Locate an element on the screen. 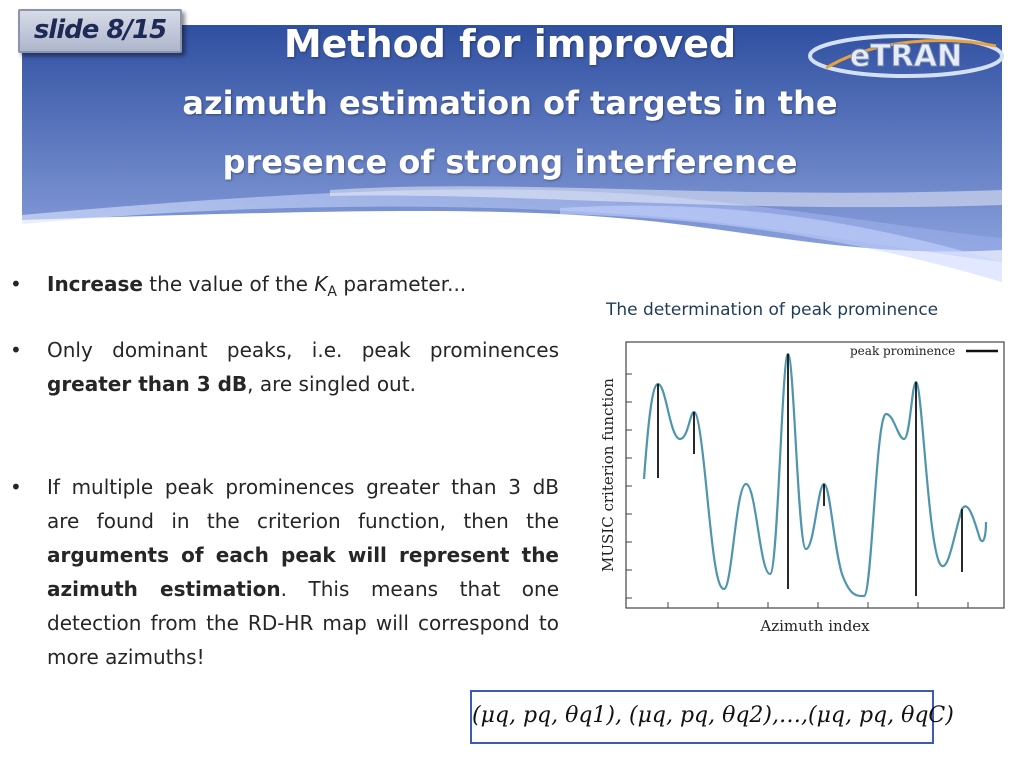 The image size is (1024, 767). etran-logo: eTRAN is located at coordinates (906, 56).